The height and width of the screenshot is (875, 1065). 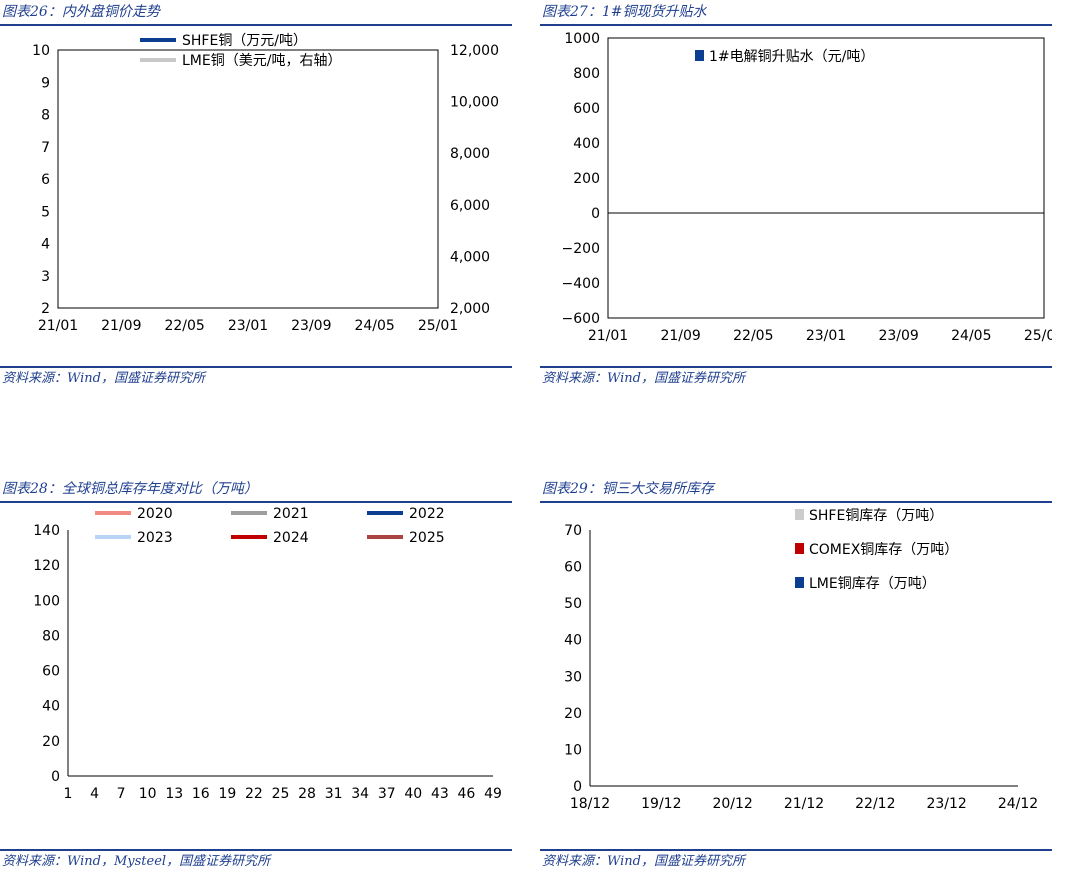 I want to click on y-tick-label: 1000, so click(x=582, y=39).